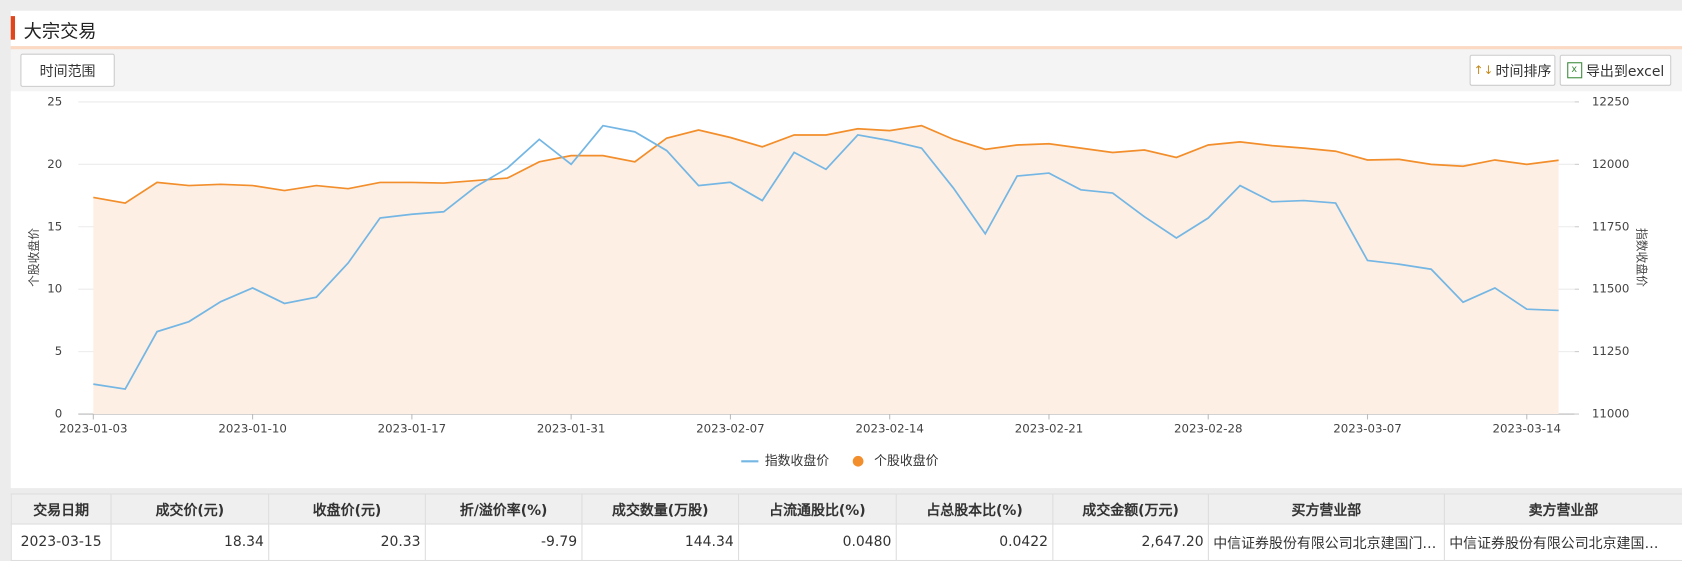  I want to click on y-axis-title: 个股收盘价, so click(34, 257).